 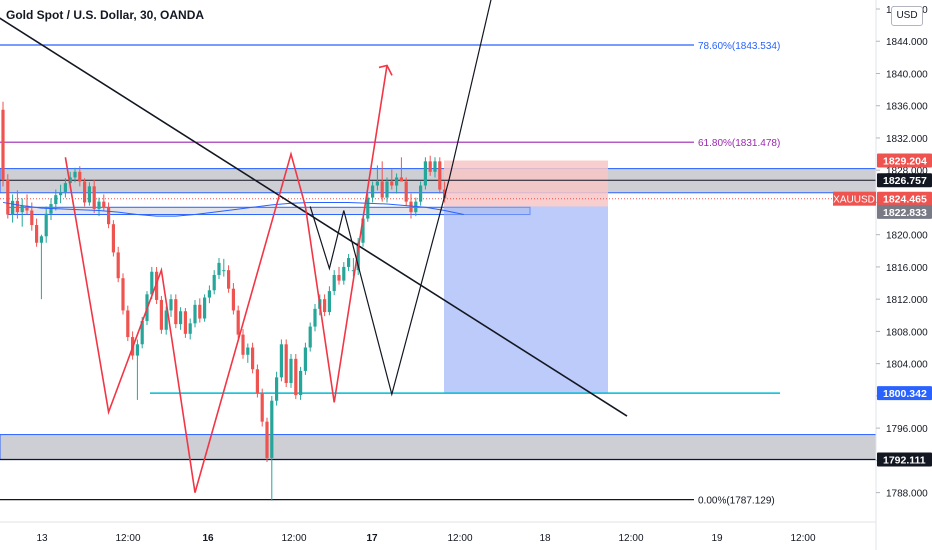 What do you see at coordinates (717, 538) in the screenshot?
I see `x-tick-label-8: 19` at bounding box center [717, 538].